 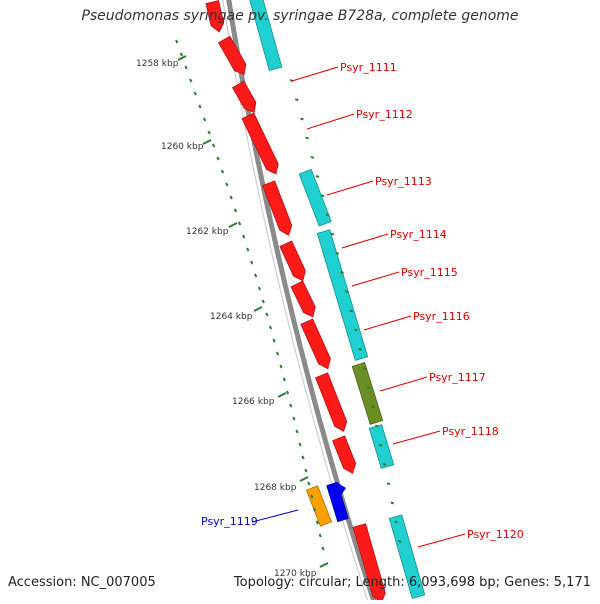 What do you see at coordinates (457, 377) in the screenshot?
I see `gene-label: Psyr_1117` at bounding box center [457, 377].